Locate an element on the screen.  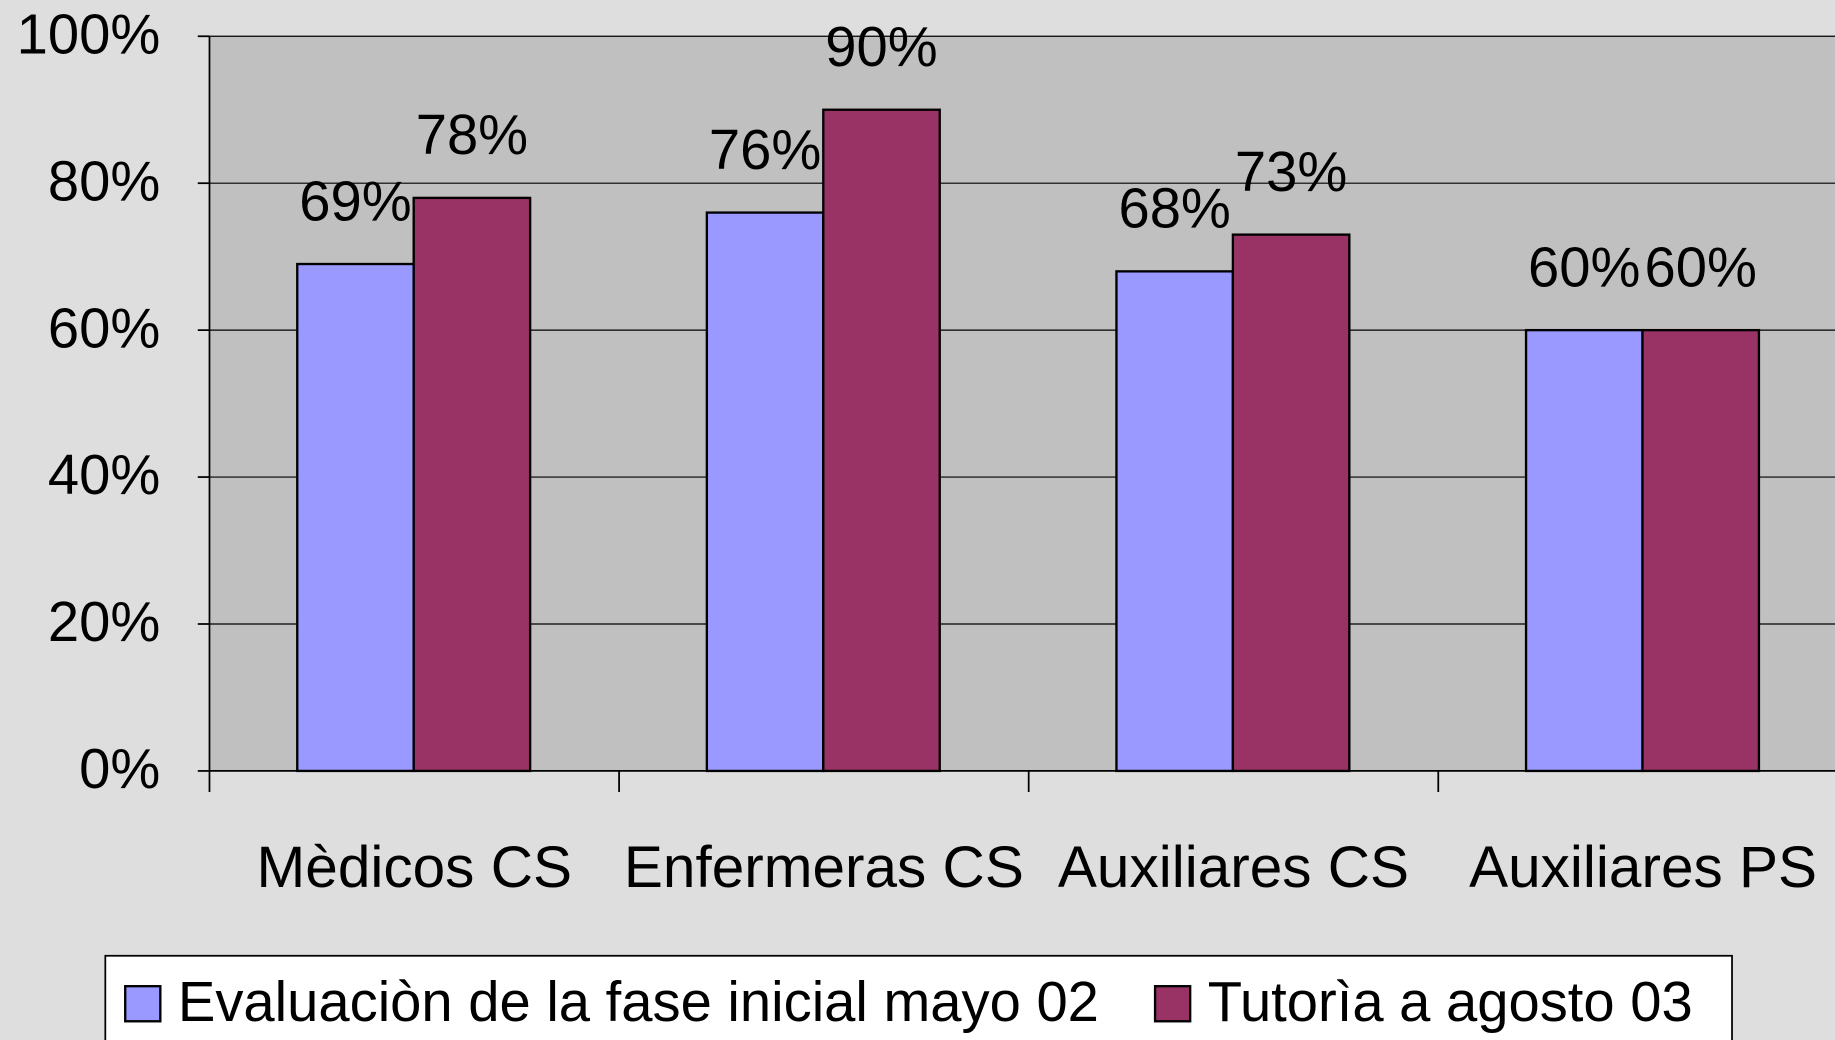
y-tick-label: 0% is located at coordinates (119, 768).